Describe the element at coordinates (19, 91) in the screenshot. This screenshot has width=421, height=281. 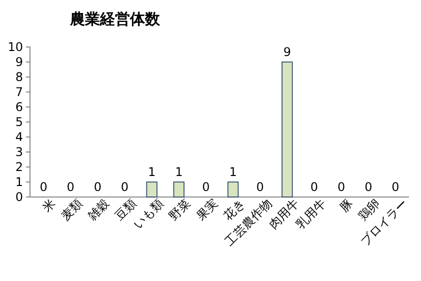
I see `y-tick-label: 7` at that location.